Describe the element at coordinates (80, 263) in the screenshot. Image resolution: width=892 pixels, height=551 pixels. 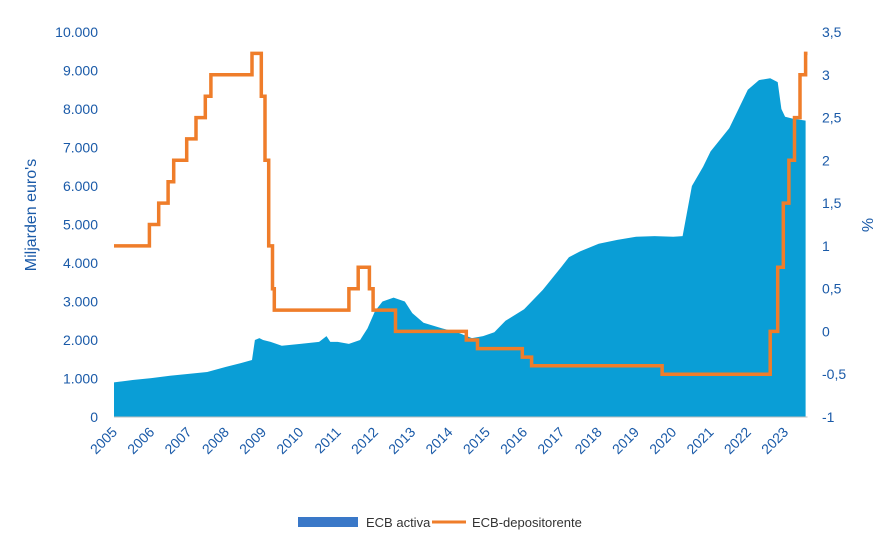
I see `left-tick-label: 4.000` at that location.